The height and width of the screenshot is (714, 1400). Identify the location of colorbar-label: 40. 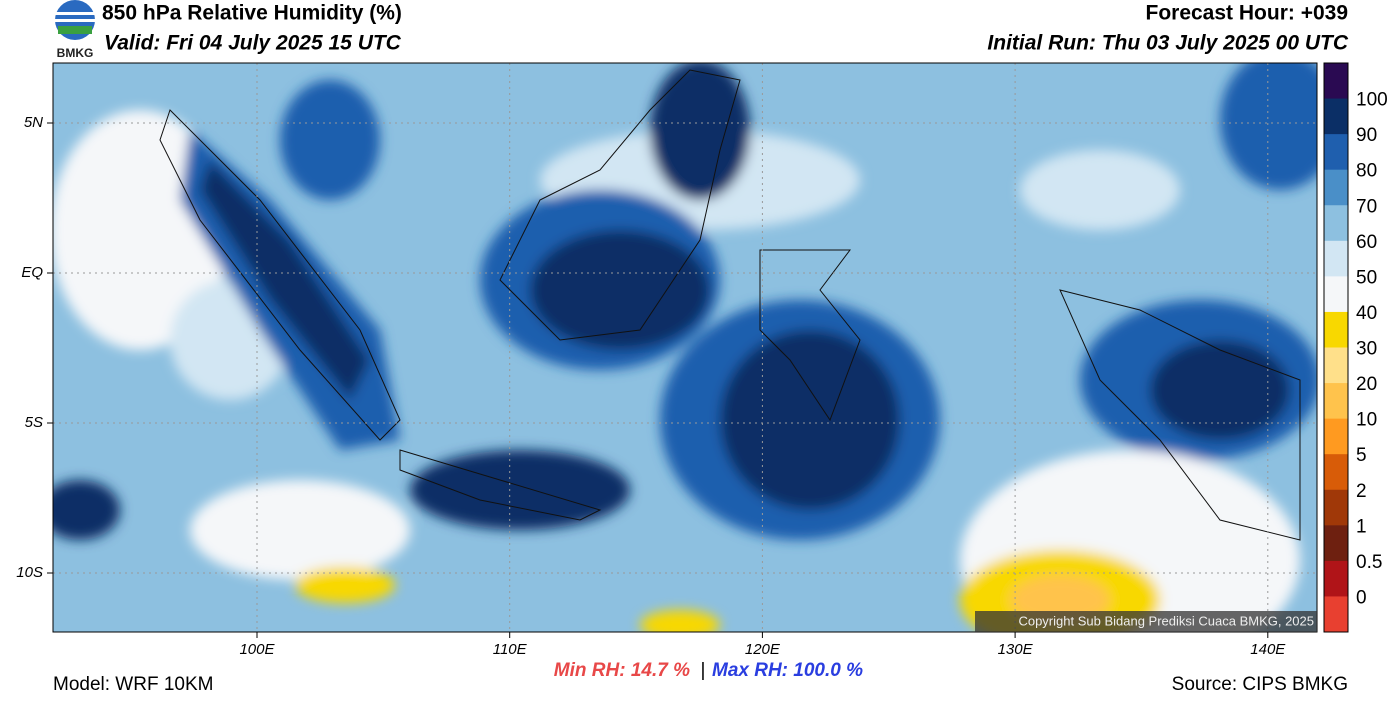
(1366, 313).